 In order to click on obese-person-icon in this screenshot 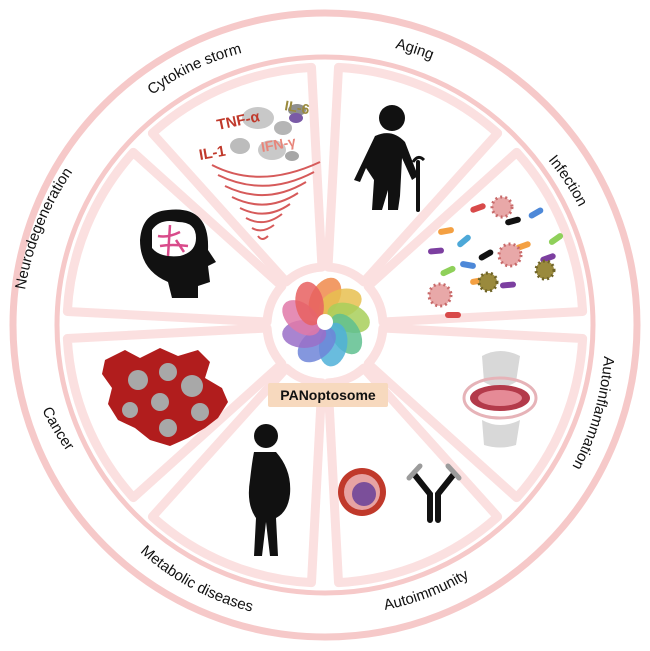, I will do `click(269, 490)`.